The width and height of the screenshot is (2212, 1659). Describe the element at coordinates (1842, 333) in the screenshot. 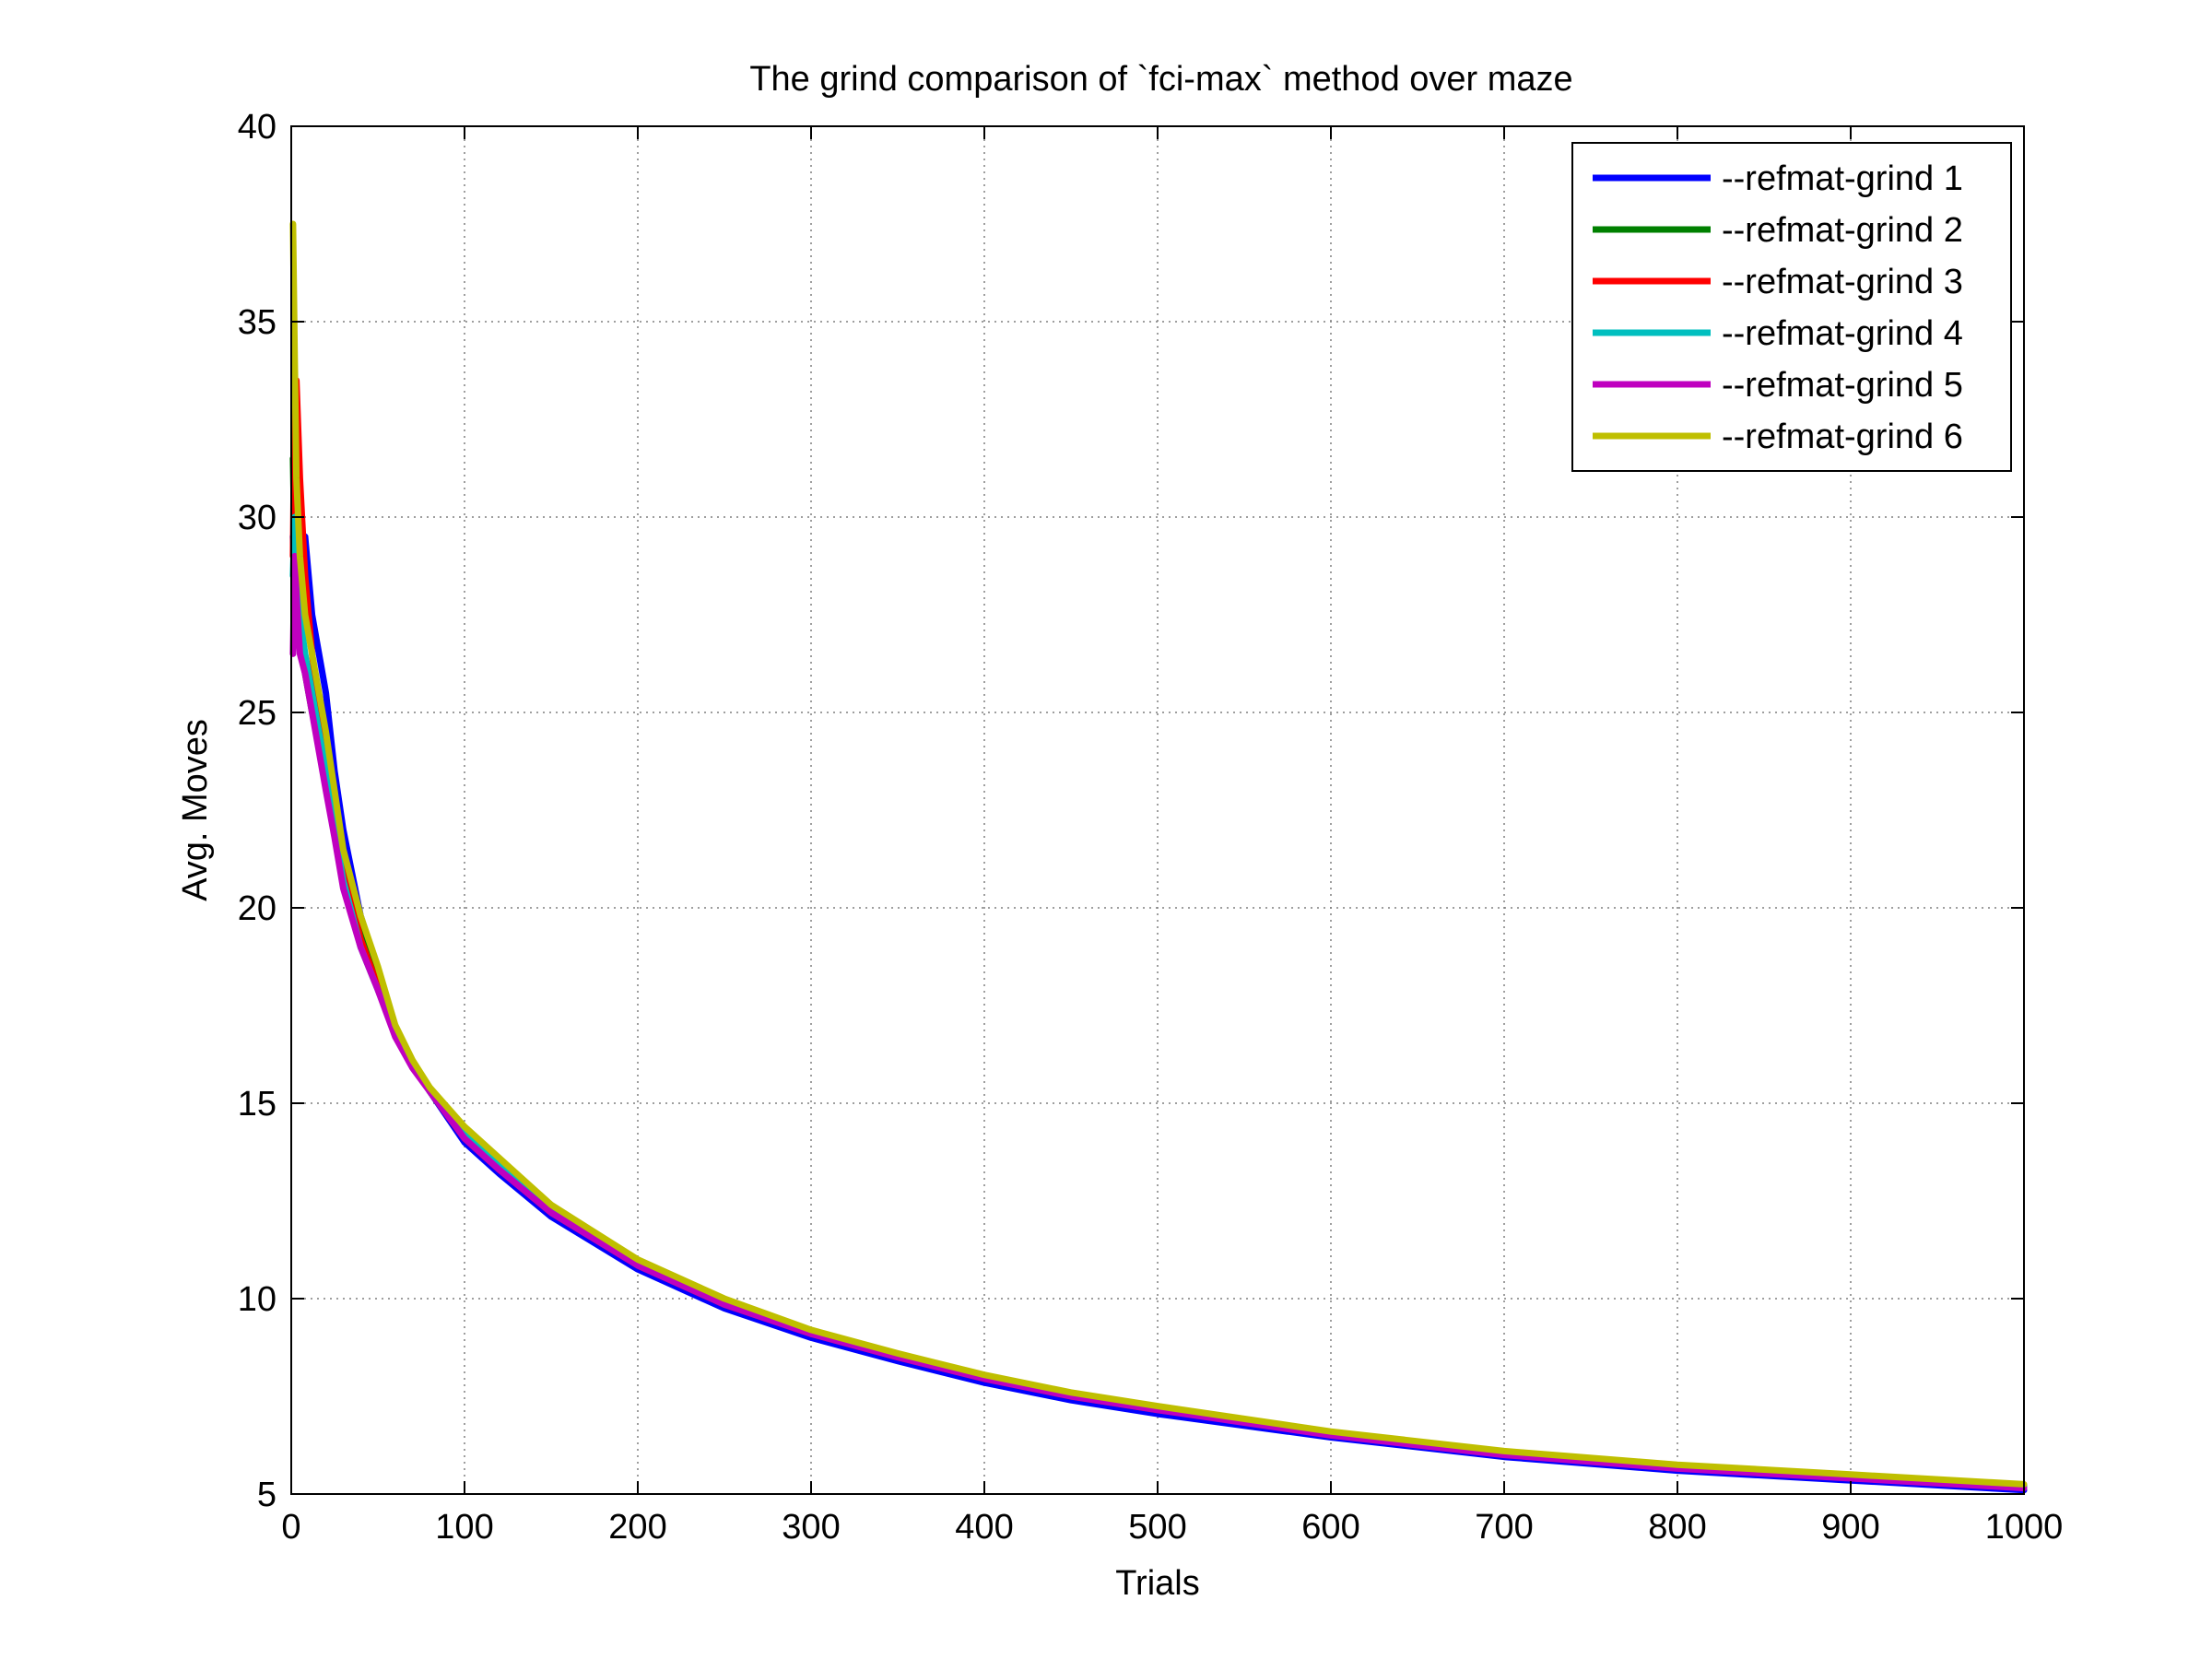

I see `legend-label-4: --refmat-grind 4` at that location.